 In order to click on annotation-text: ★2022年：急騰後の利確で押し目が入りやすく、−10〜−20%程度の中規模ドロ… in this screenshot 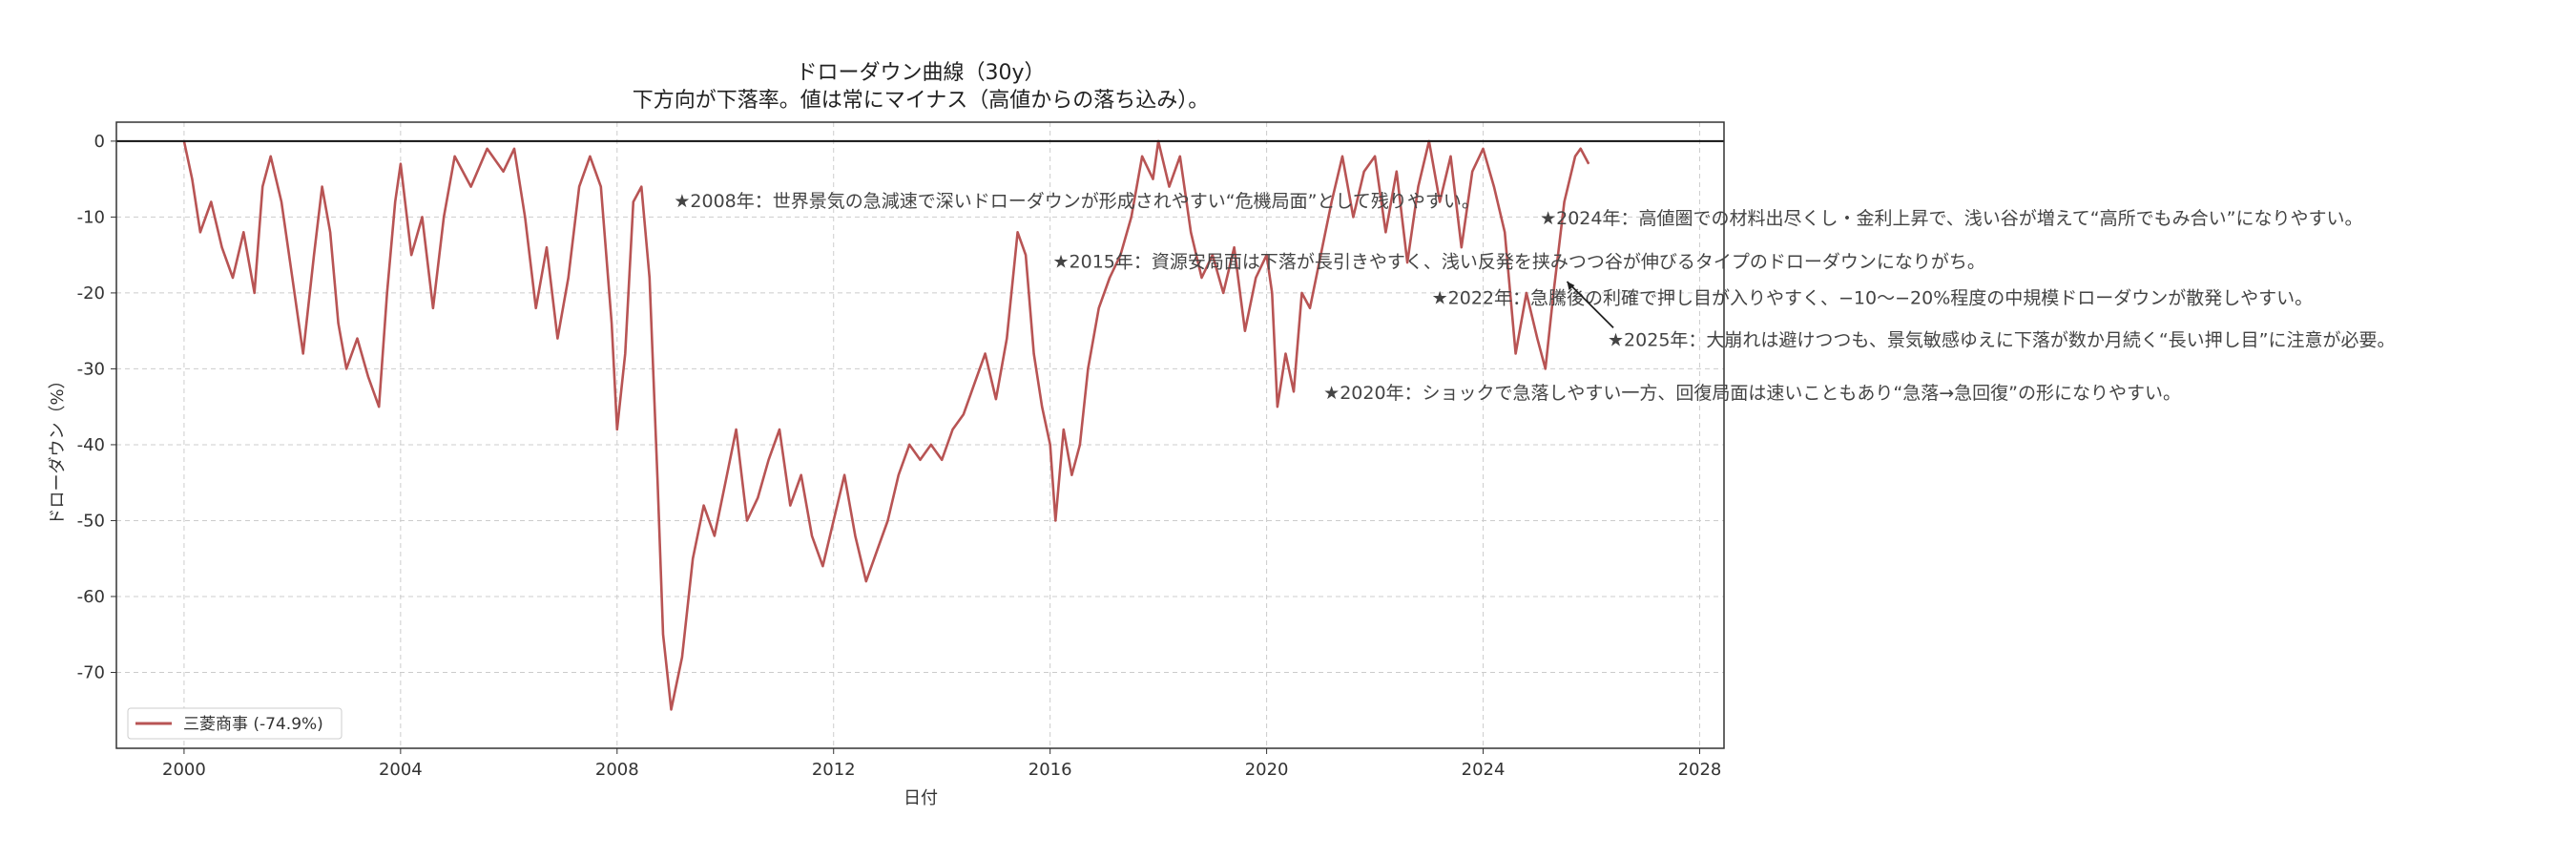, I will do `click(1872, 298)`.